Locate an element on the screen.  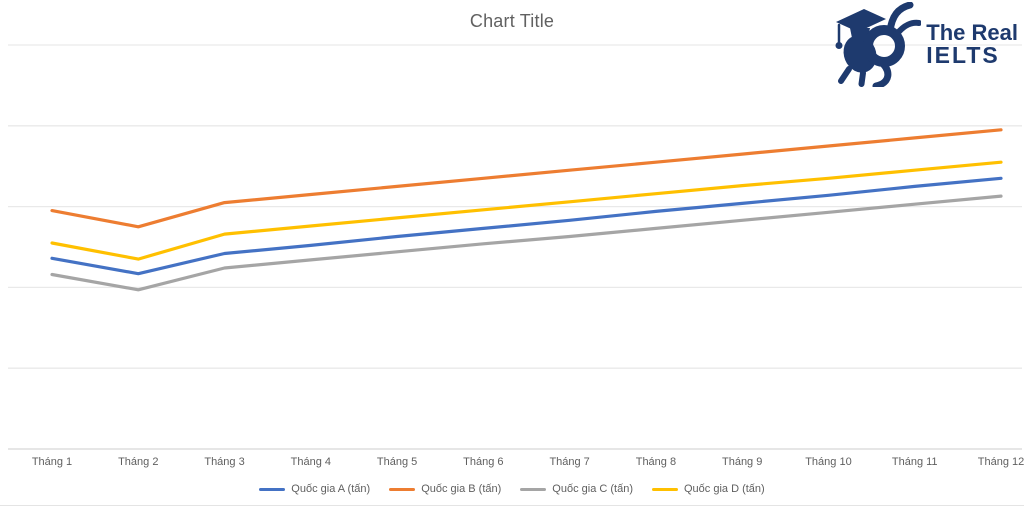
x-axis-label: Tháng 3 is located at coordinates (224, 462).